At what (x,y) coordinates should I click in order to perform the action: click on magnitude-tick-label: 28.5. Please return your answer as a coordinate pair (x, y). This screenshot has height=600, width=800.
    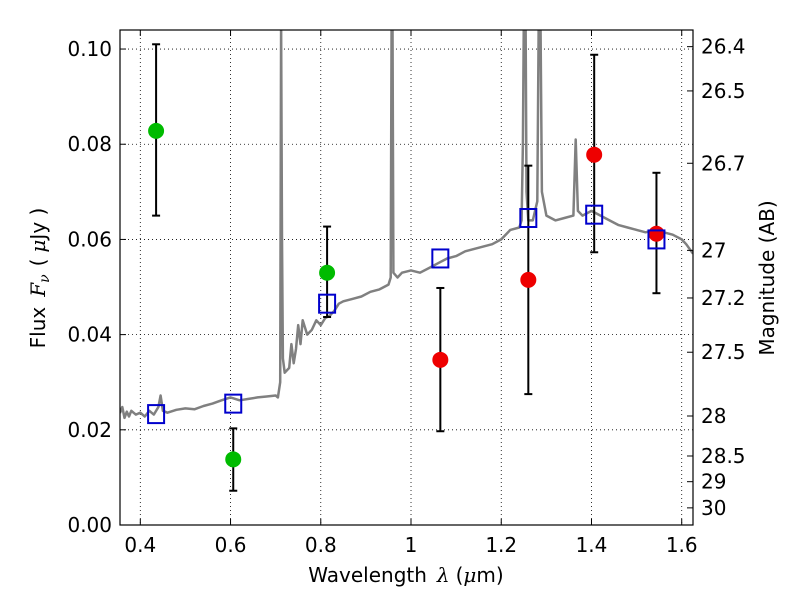
    Looking at the image, I should click on (723, 456).